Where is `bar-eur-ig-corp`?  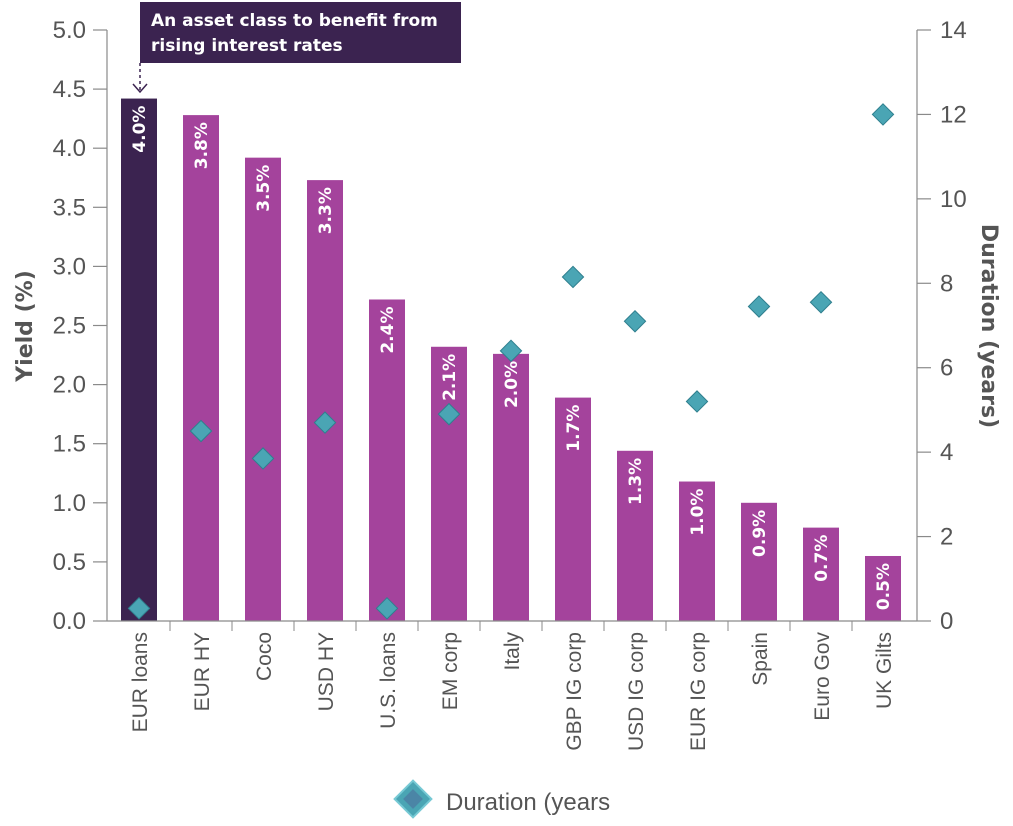
bar-eur-ig-corp is located at coordinates (697, 551).